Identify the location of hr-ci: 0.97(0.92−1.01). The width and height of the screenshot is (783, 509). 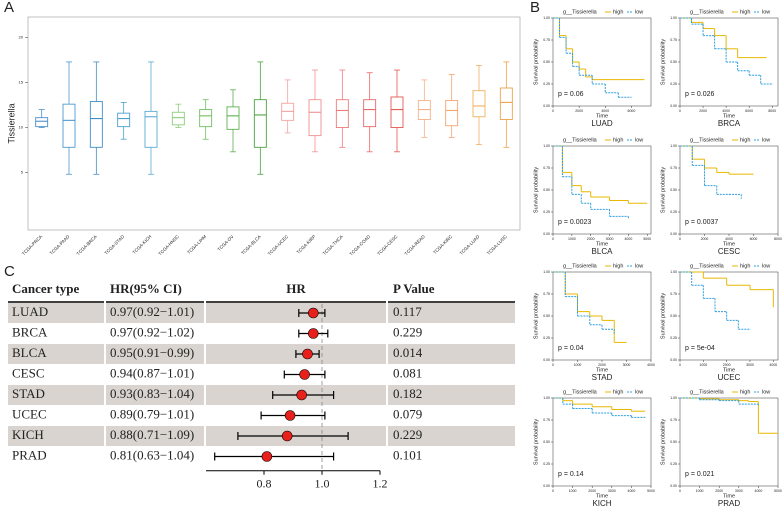
(152, 311).